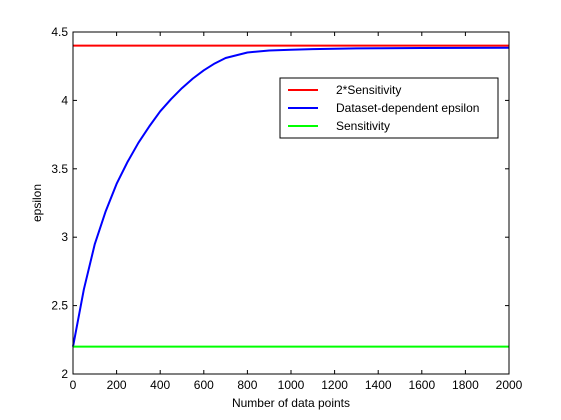 This screenshot has width=561, height=420. I want to click on x-tick-label: 200, so click(117, 385).